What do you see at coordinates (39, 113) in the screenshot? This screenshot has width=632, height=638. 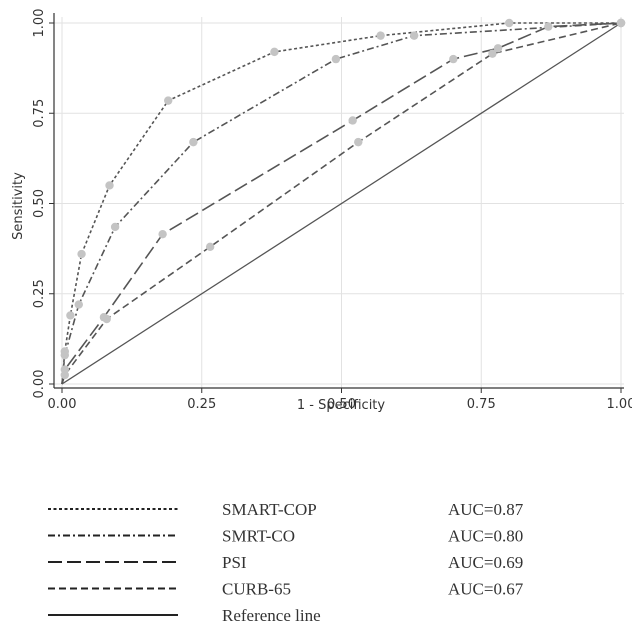 I see `y-tick-label: 0.75` at bounding box center [39, 113].